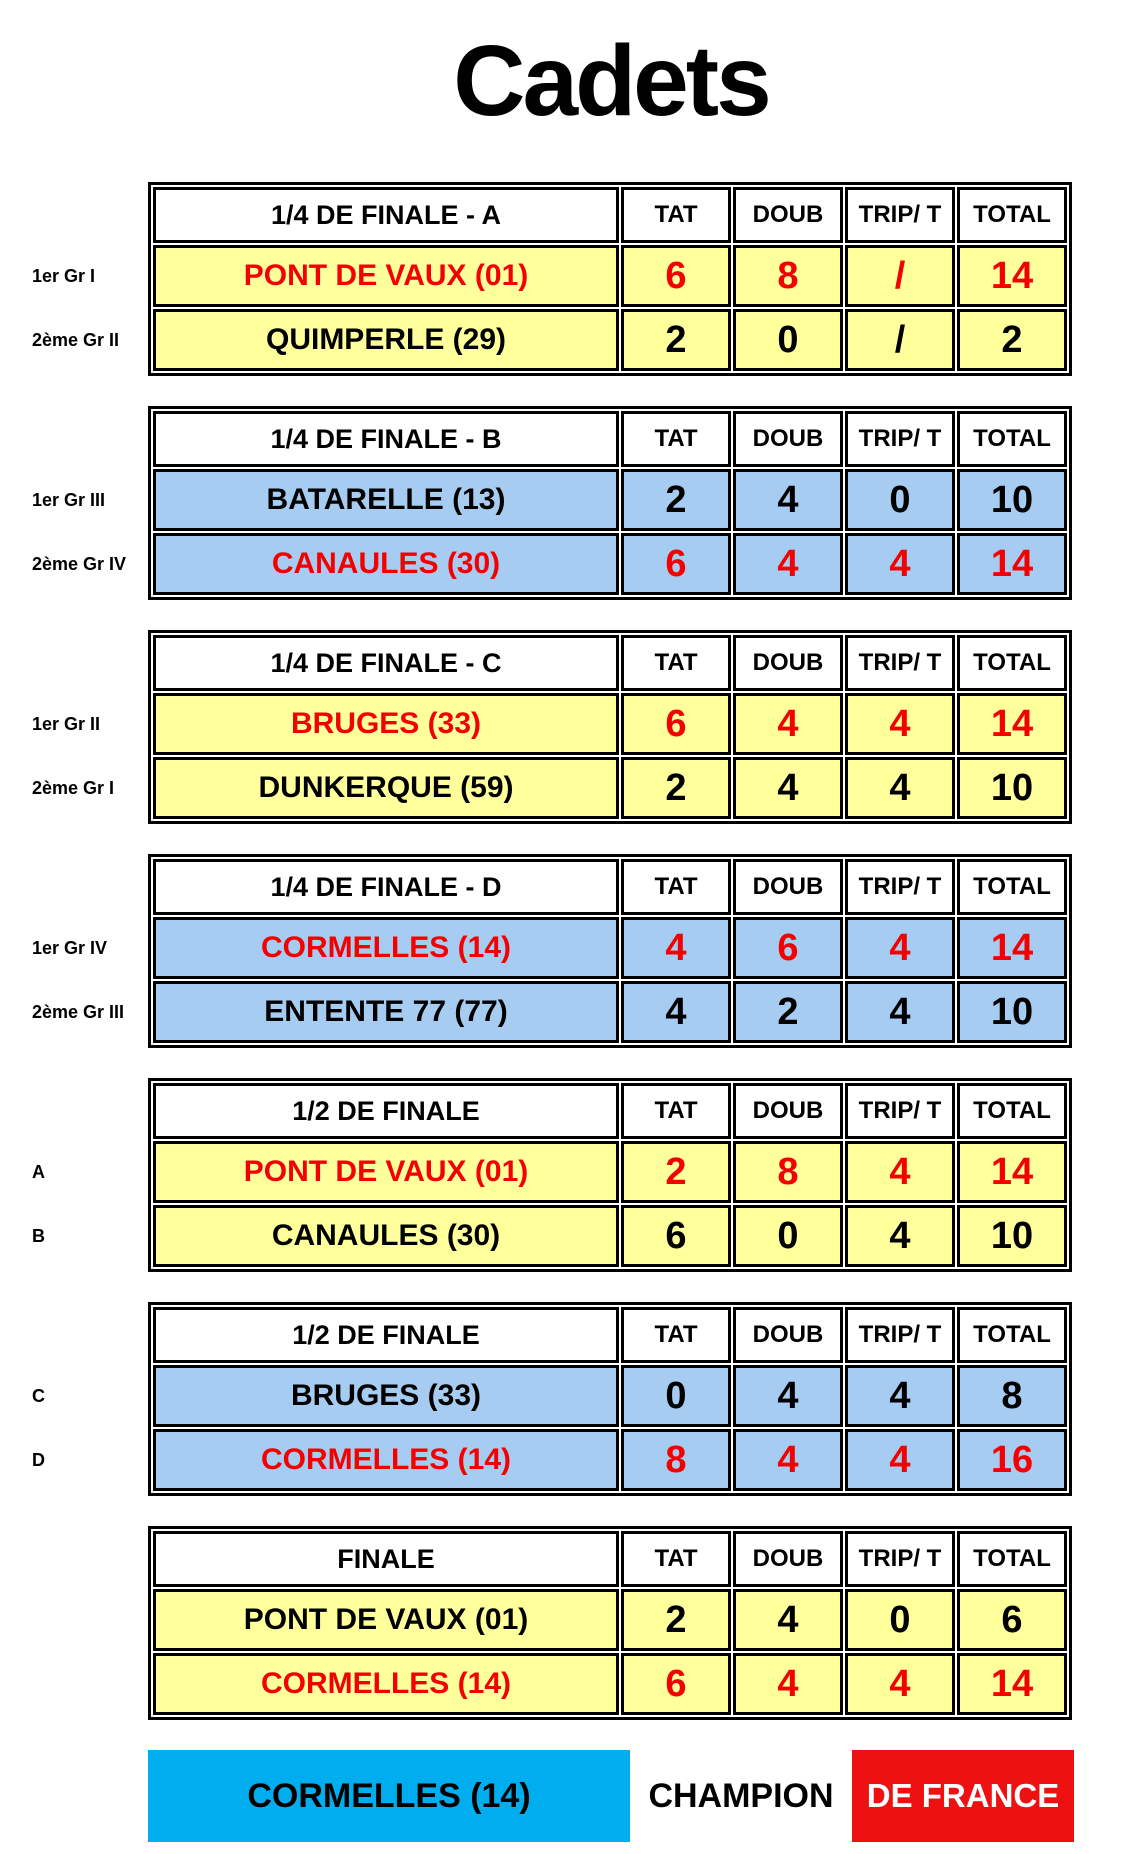 This screenshot has height=1854, width=1134. I want to click on score-cell-total: 16, so click(1012, 1460).